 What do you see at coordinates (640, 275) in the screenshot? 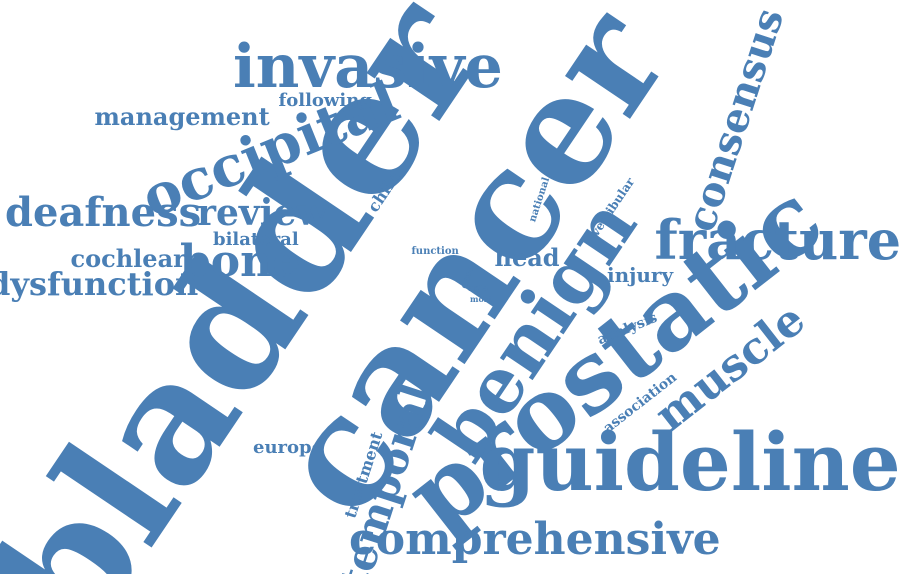
I see `word-injury: injury` at bounding box center [640, 275].